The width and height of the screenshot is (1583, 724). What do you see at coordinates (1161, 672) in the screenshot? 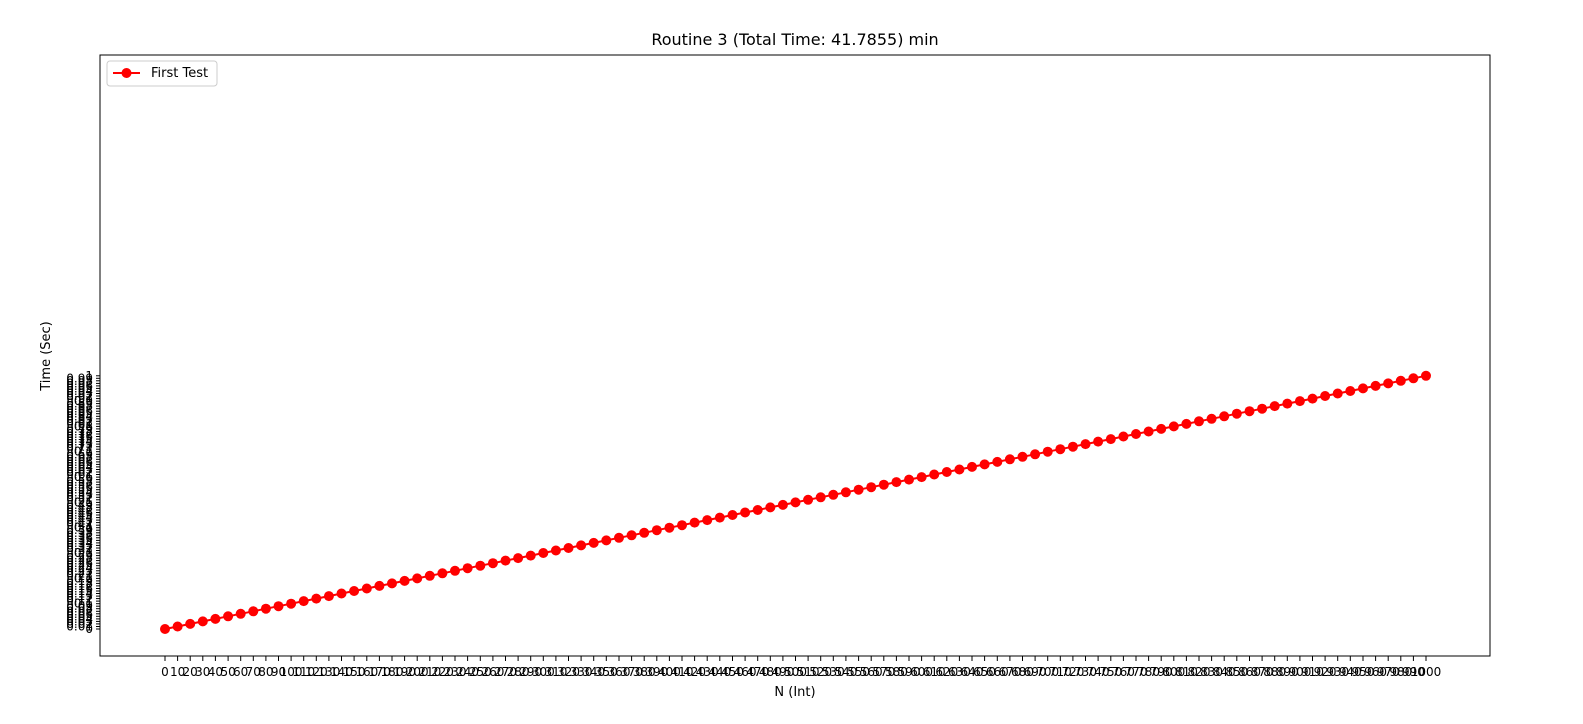
I see `x-tick-label: 790` at bounding box center [1161, 672].